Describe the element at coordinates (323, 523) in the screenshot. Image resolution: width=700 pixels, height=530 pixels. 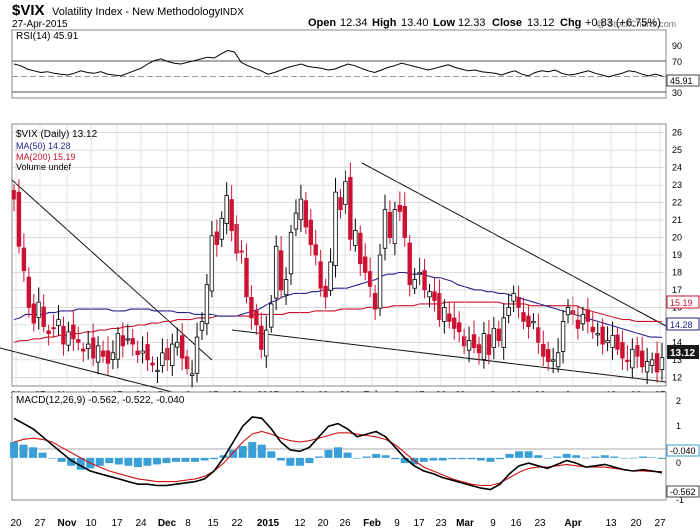
I see `x-axis-label-bottom: 20` at that location.